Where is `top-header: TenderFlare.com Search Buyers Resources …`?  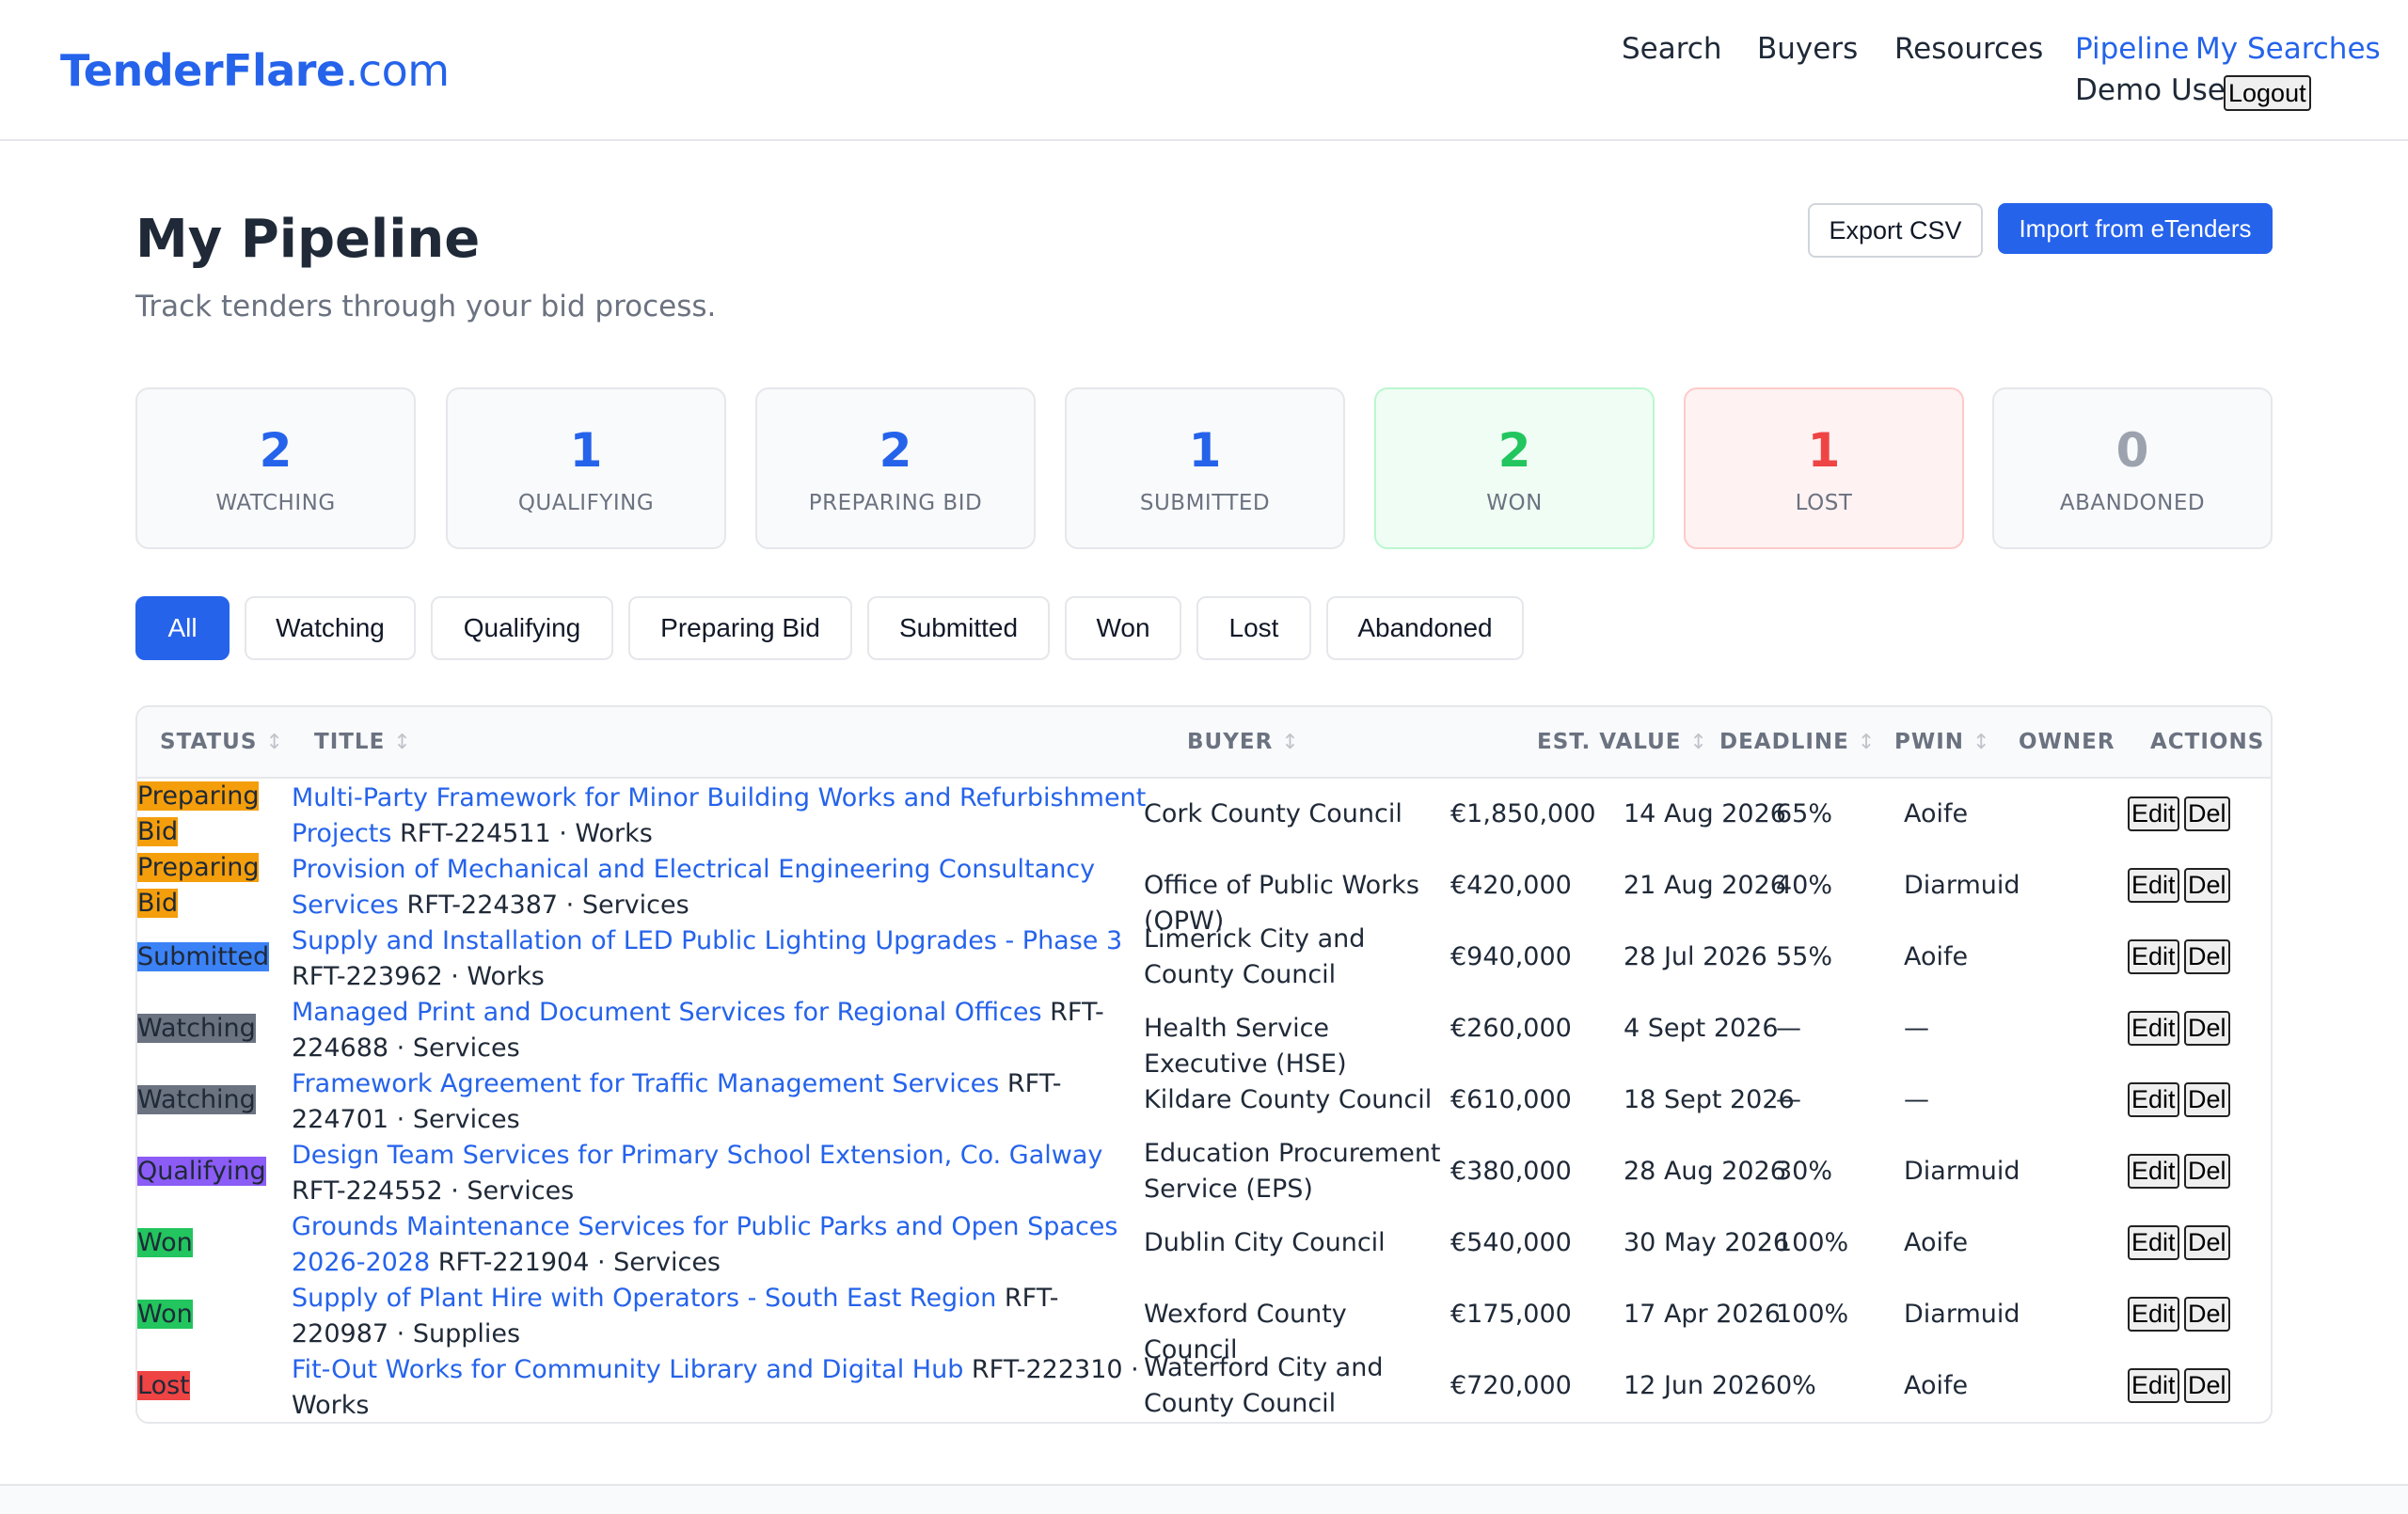
top-header: TenderFlare.com Search Buyers Resources … is located at coordinates (1204, 71).